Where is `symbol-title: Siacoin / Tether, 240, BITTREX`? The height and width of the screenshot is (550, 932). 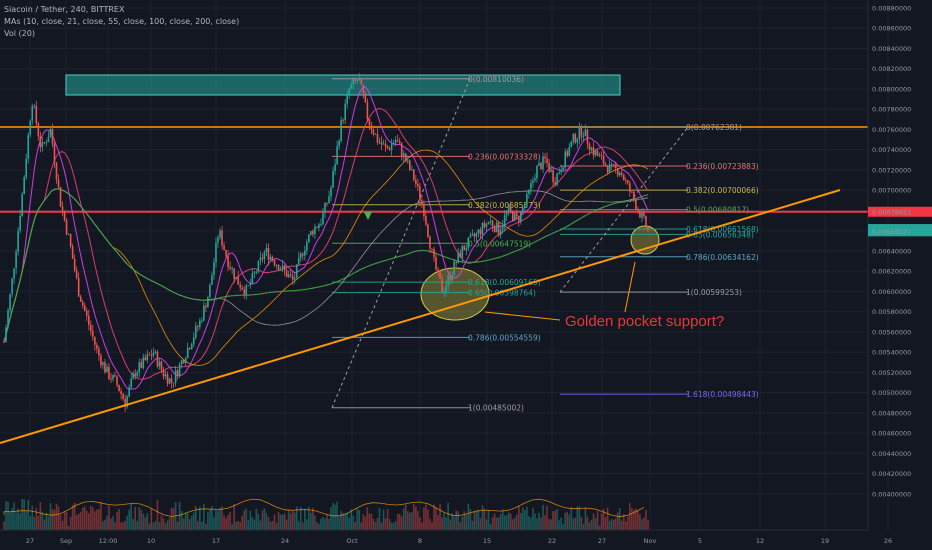 symbol-title: Siacoin / Tether, 240, BITTREX is located at coordinates (64, 9).